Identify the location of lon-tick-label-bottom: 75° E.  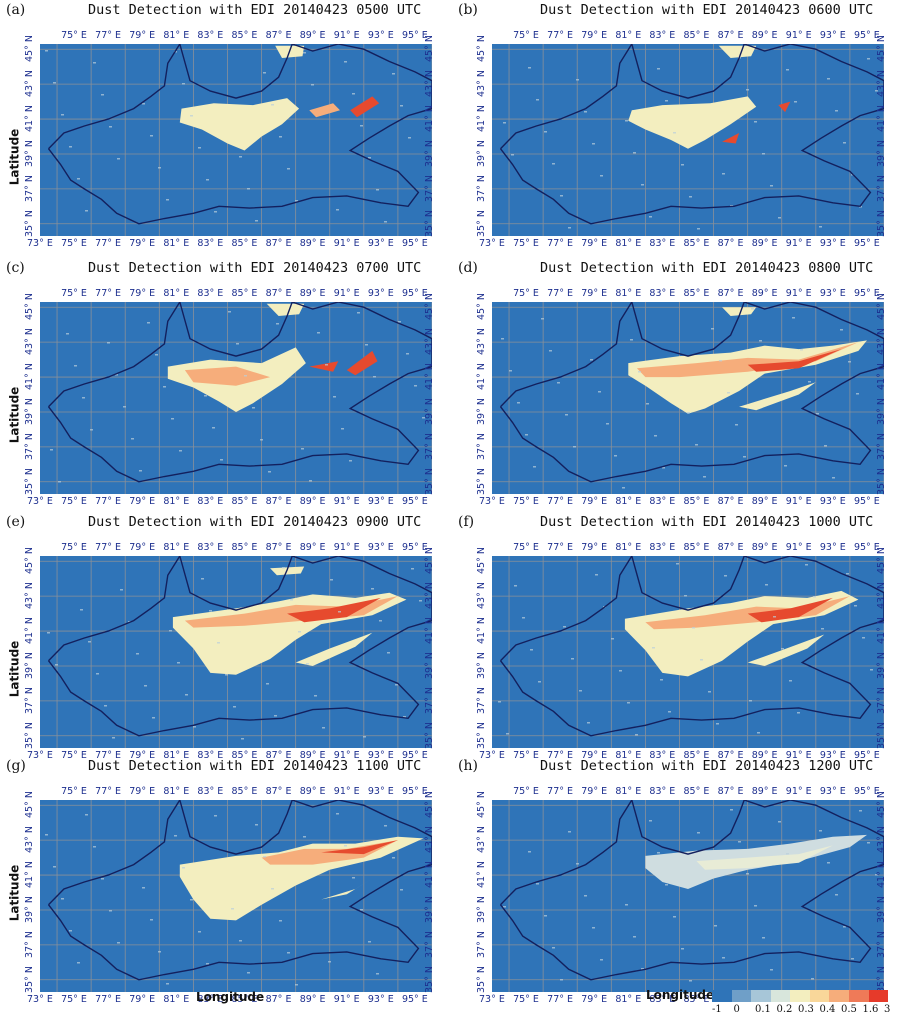
(526, 243).